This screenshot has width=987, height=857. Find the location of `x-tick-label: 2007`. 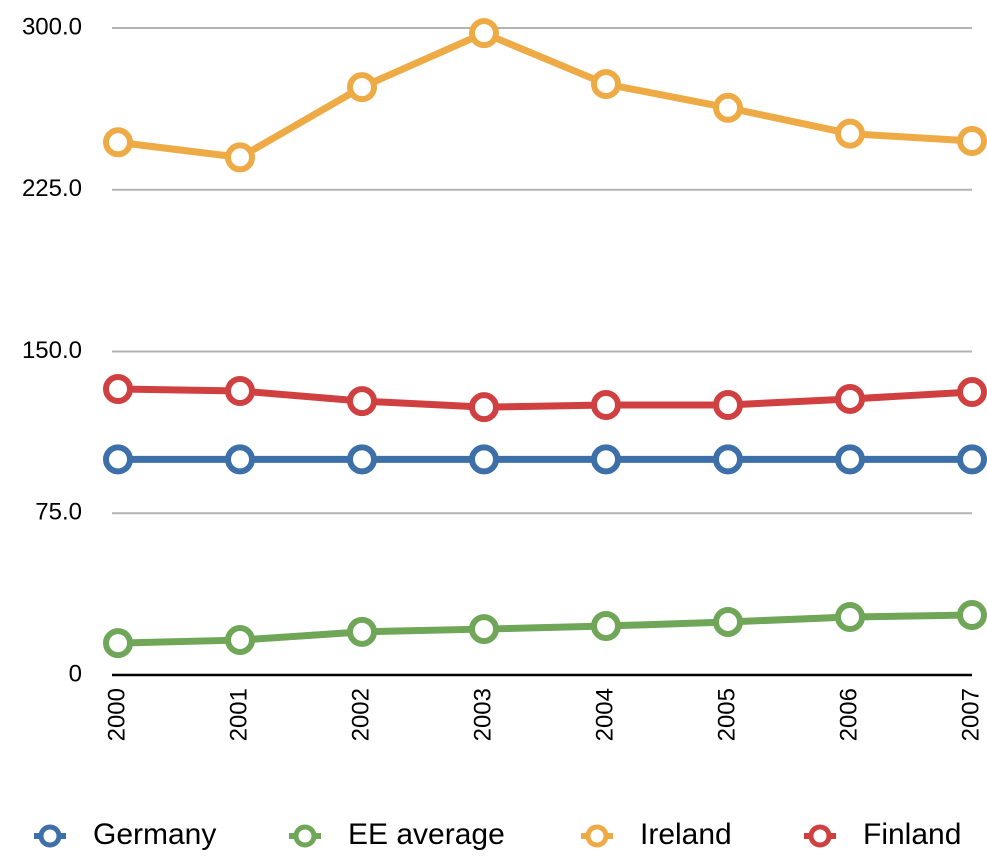

x-tick-label: 2007 is located at coordinates (970, 714).